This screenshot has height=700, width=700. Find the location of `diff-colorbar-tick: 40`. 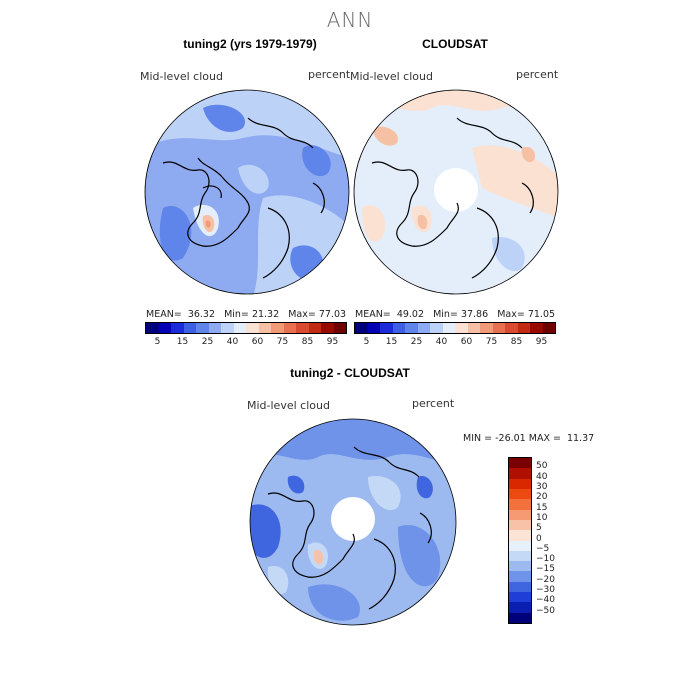

diff-colorbar-tick: 40 is located at coordinates (542, 476).